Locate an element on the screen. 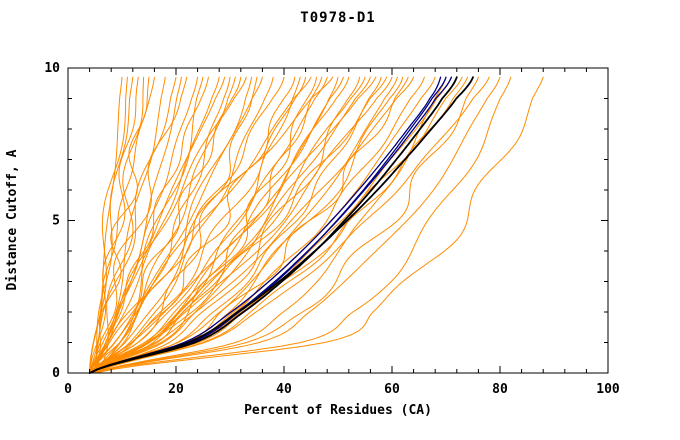 Image resolution: width=680 pixels, height=440 pixels. y-axis-label: Distance Cutoff, A is located at coordinates (12, 219).